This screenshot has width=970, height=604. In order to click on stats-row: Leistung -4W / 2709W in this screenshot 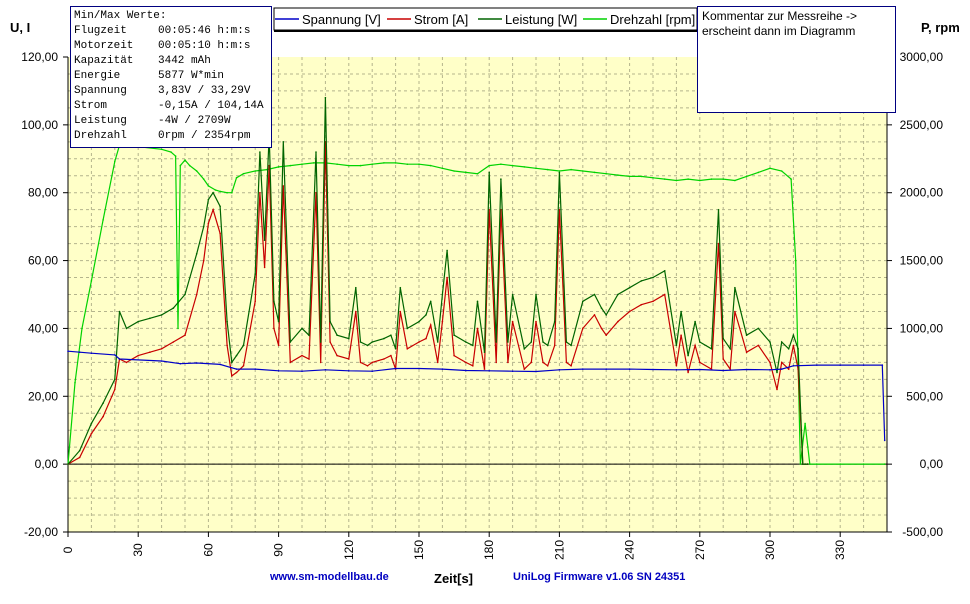, I will do `click(171, 121)`.